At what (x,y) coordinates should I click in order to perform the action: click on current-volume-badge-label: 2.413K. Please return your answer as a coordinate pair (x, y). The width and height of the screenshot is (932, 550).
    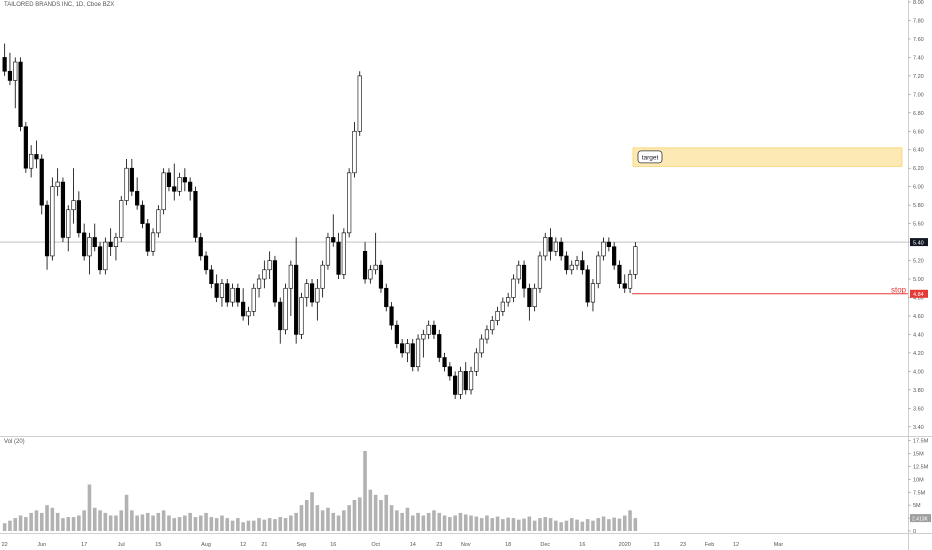
    Looking at the image, I should click on (920, 519).